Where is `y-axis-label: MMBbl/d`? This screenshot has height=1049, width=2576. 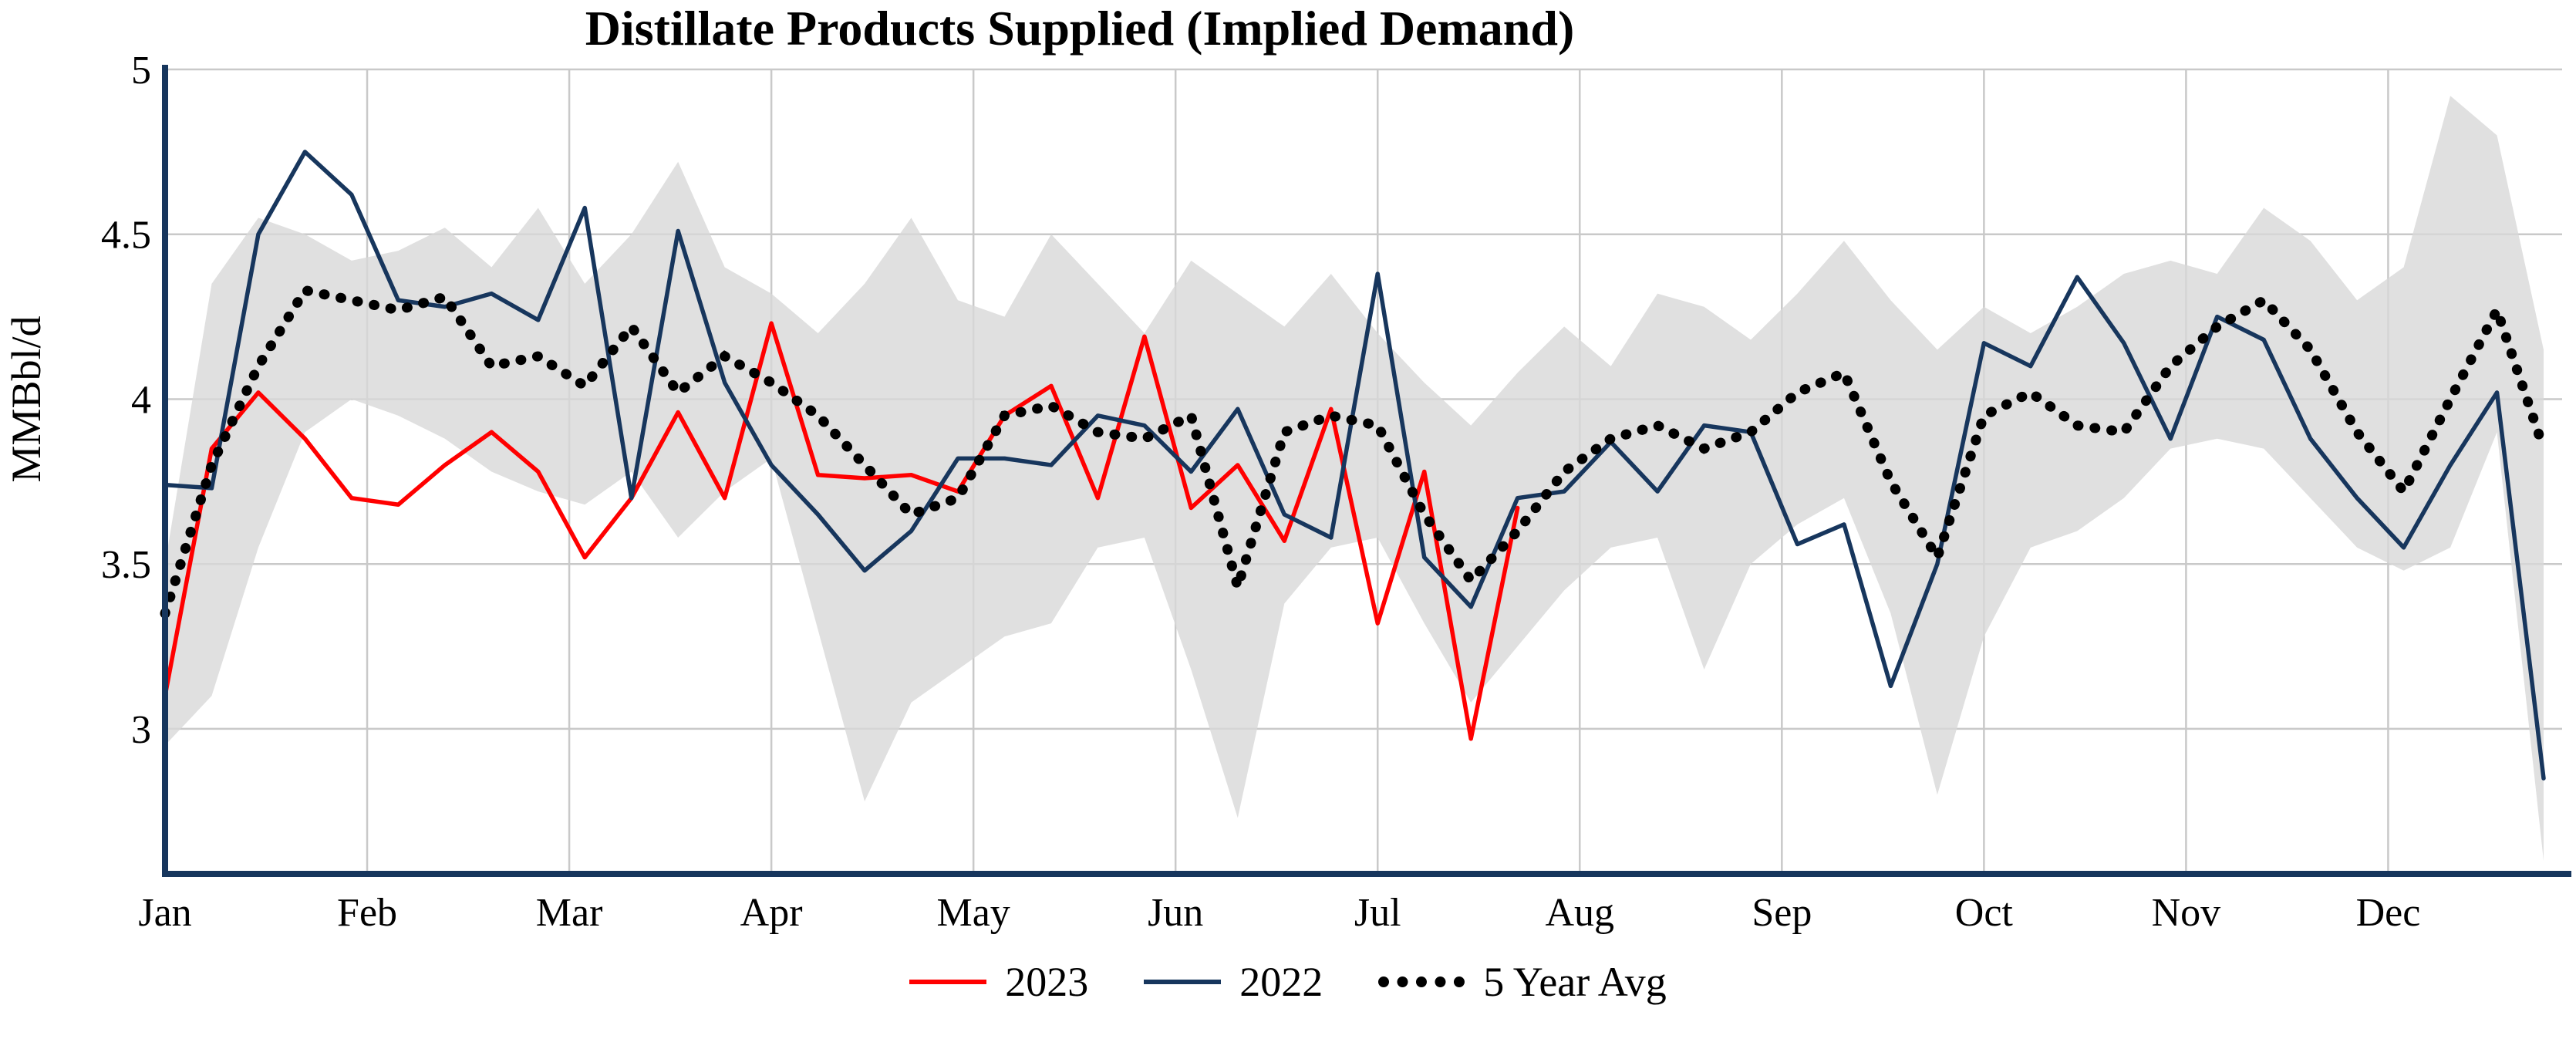
y-axis-label: MMBbl/d is located at coordinates (26, 399).